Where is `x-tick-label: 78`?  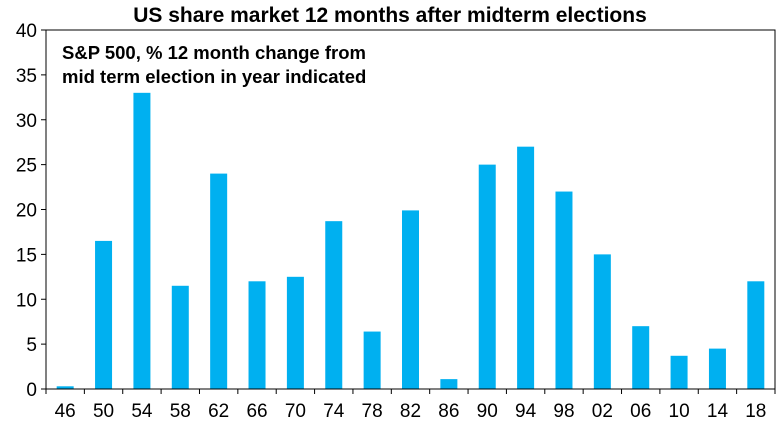 x-tick-label: 78 is located at coordinates (372, 411).